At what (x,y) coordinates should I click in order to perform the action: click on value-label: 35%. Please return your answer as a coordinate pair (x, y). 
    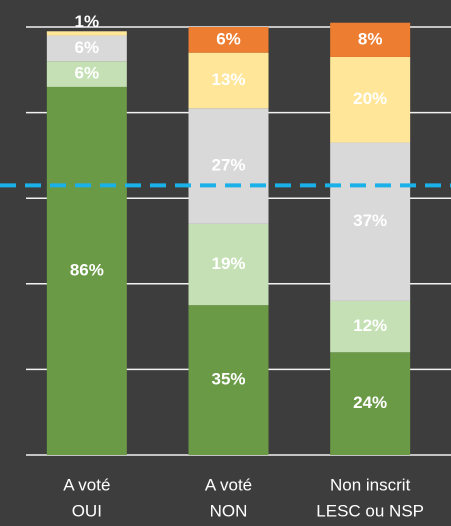
    Looking at the image, I should click on (228, 379).